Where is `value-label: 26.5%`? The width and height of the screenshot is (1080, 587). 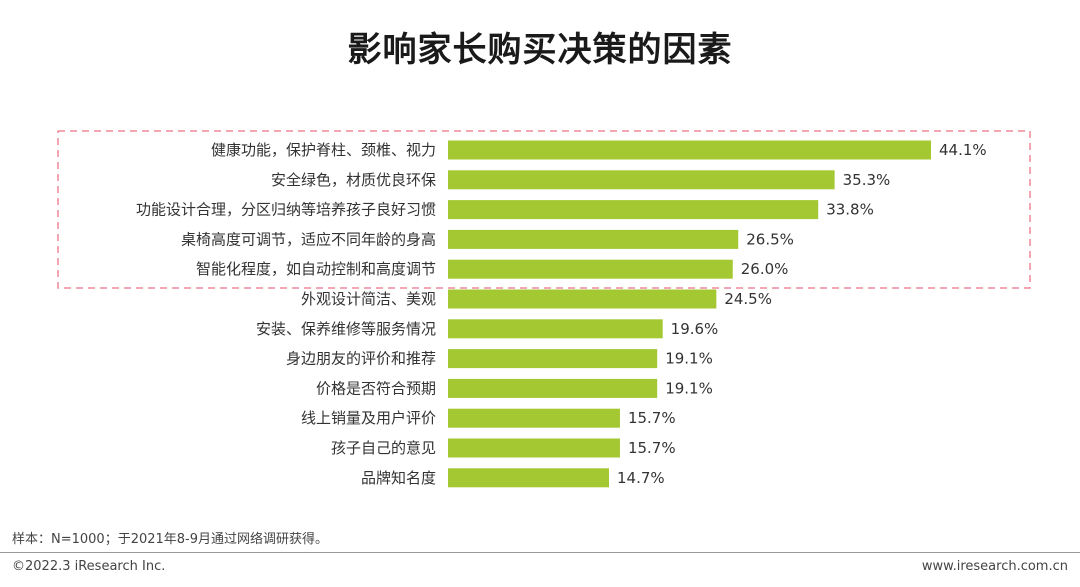 value-label: 26.5% is located at coordinates (770, 239).